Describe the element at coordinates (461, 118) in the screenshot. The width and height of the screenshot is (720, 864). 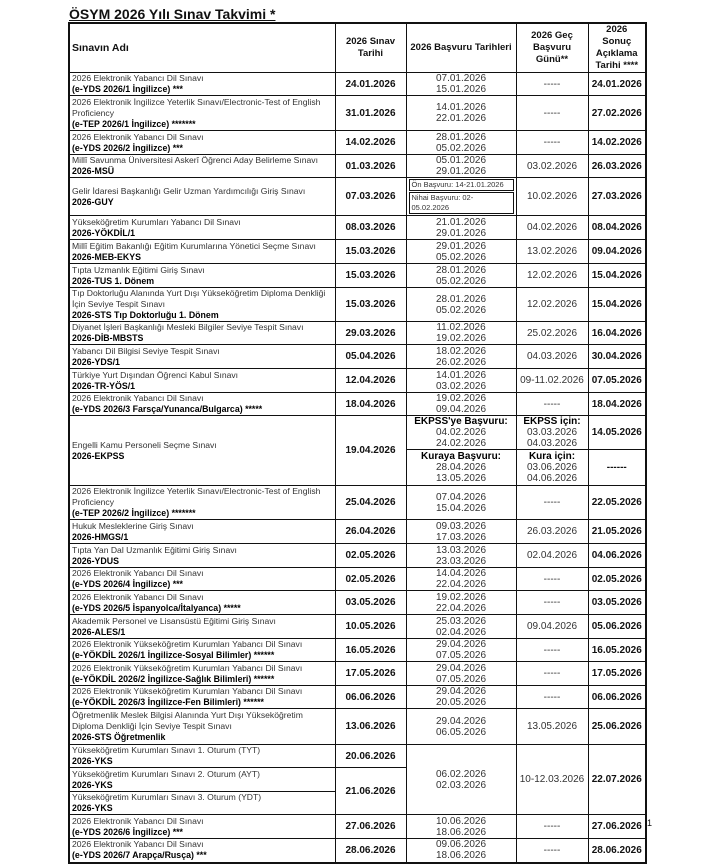
I see `application-end: 22.01.2026` at that location.